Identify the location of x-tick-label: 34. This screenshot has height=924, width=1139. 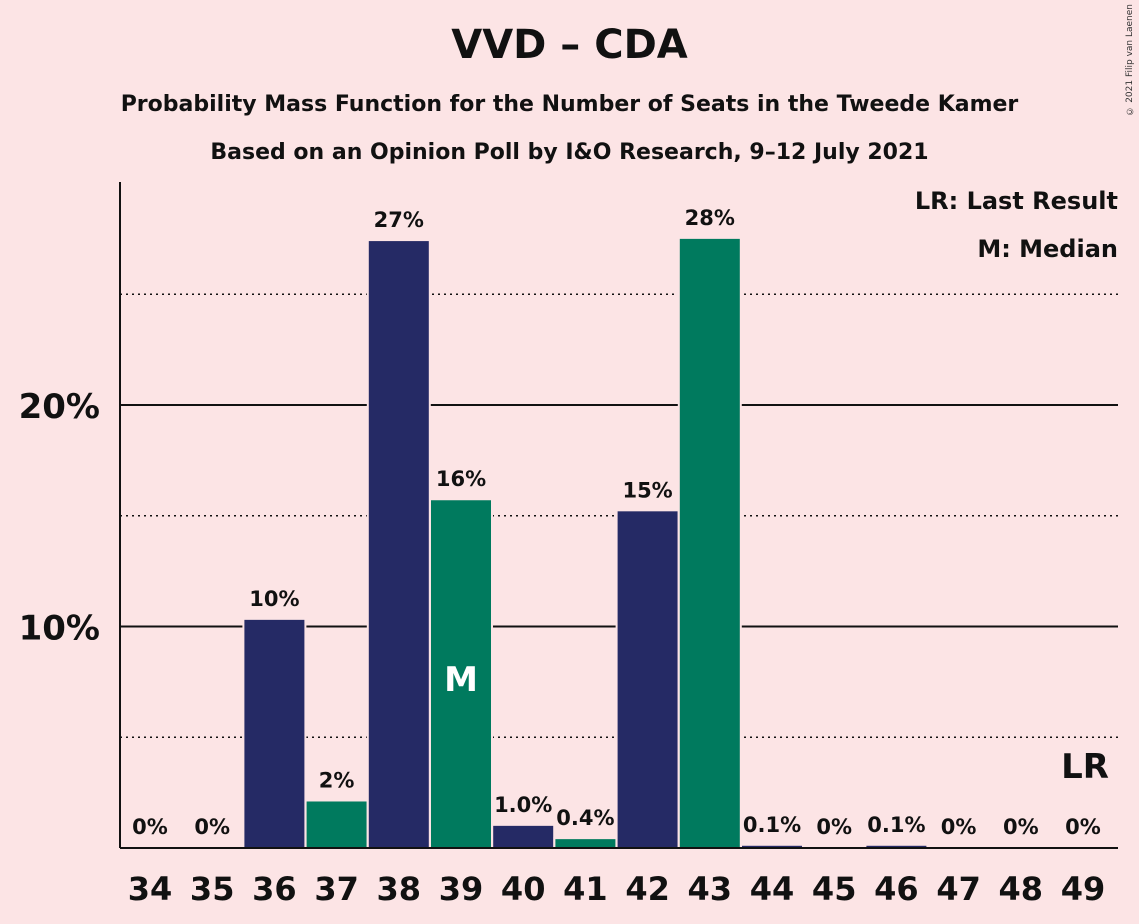
(150, 889).